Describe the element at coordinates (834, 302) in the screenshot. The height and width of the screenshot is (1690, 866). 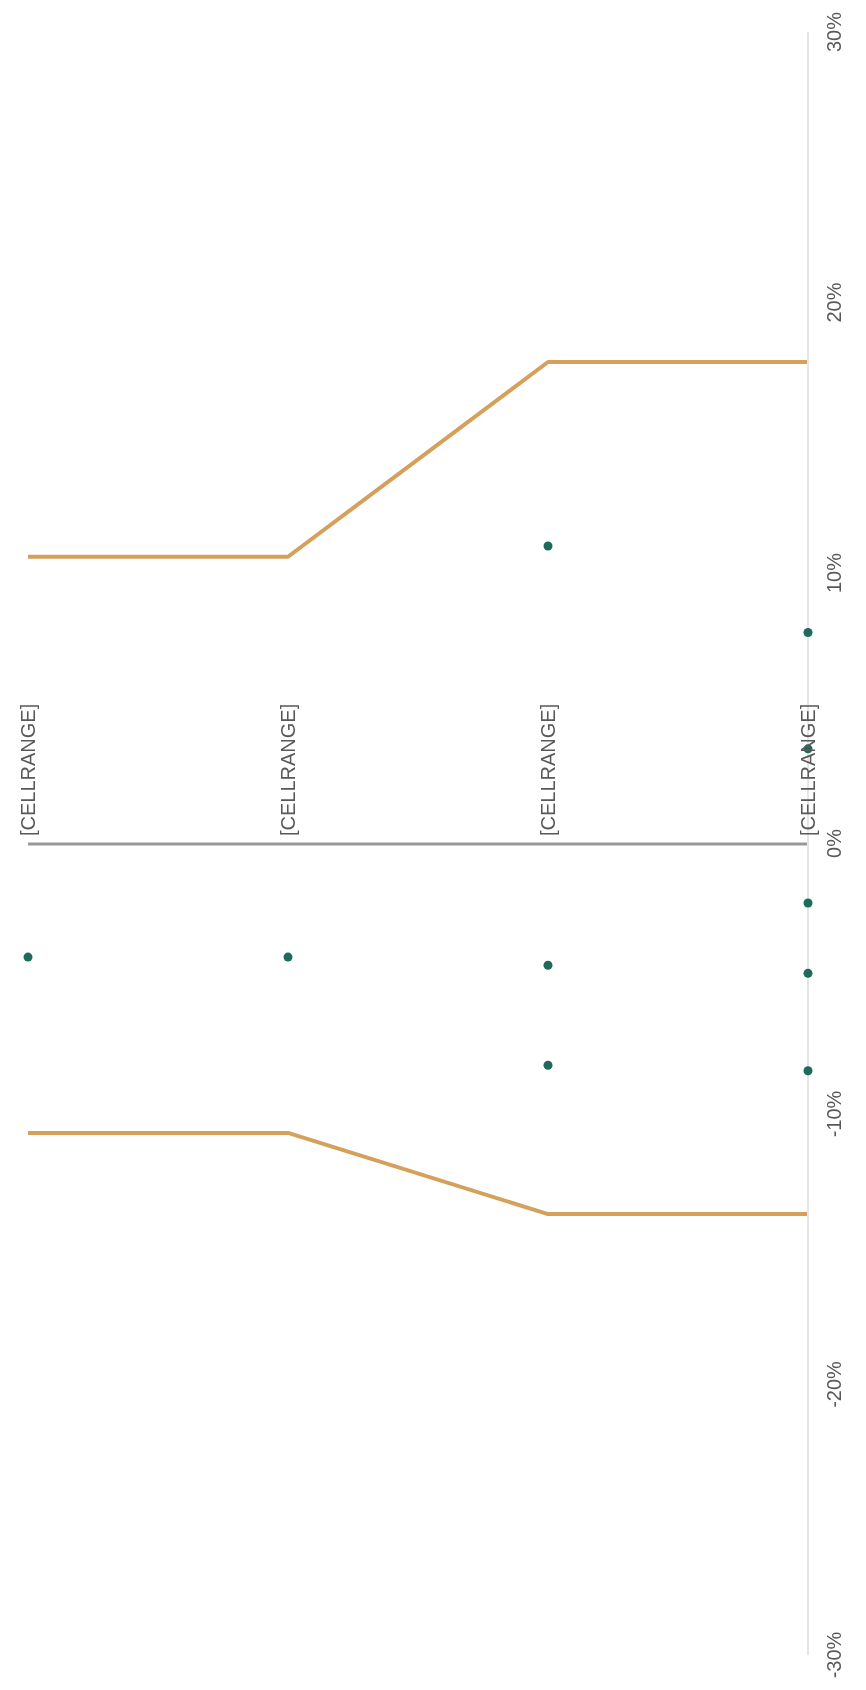
I see `y-tick-label: 20%` at that location.